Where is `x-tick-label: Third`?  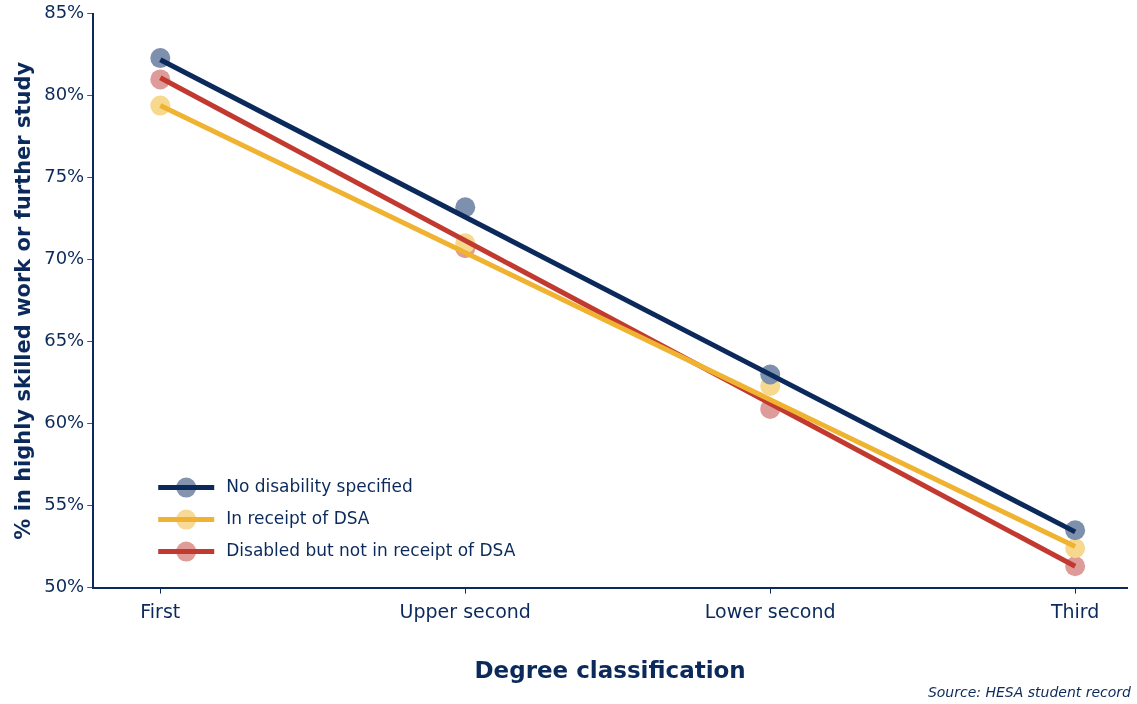 x-tick-label: Third is located at coordinates (1074, 610).